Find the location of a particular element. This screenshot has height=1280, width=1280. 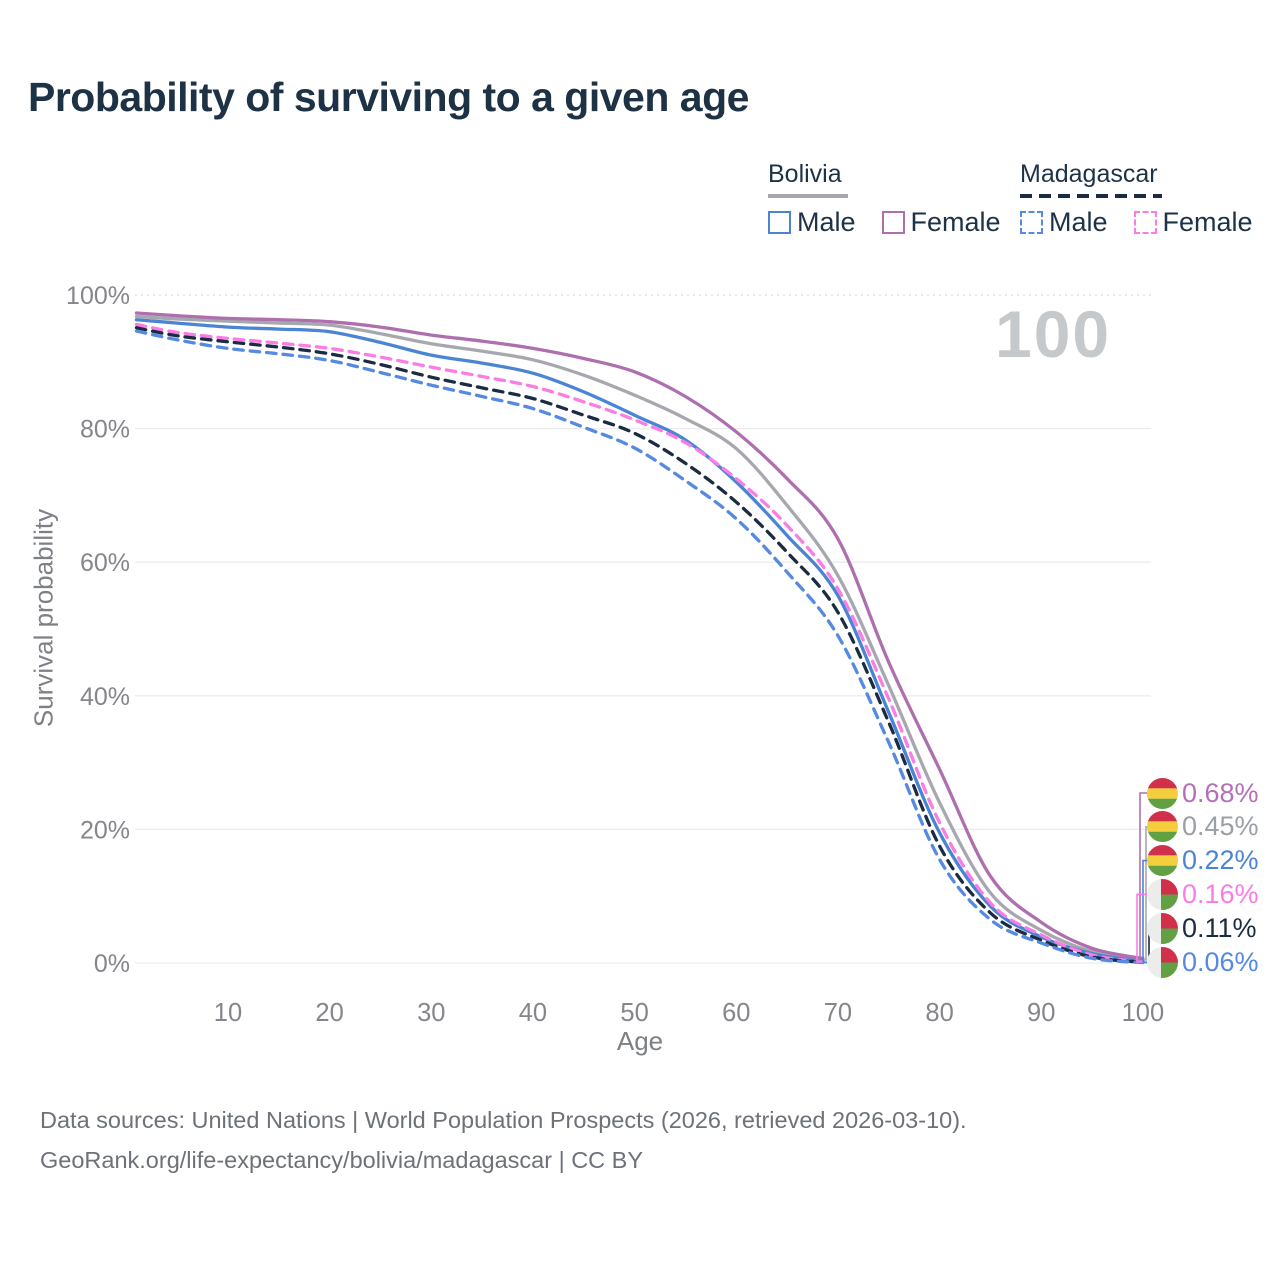

end-label-value: 0.16% is located at coordinates (1220, 893).